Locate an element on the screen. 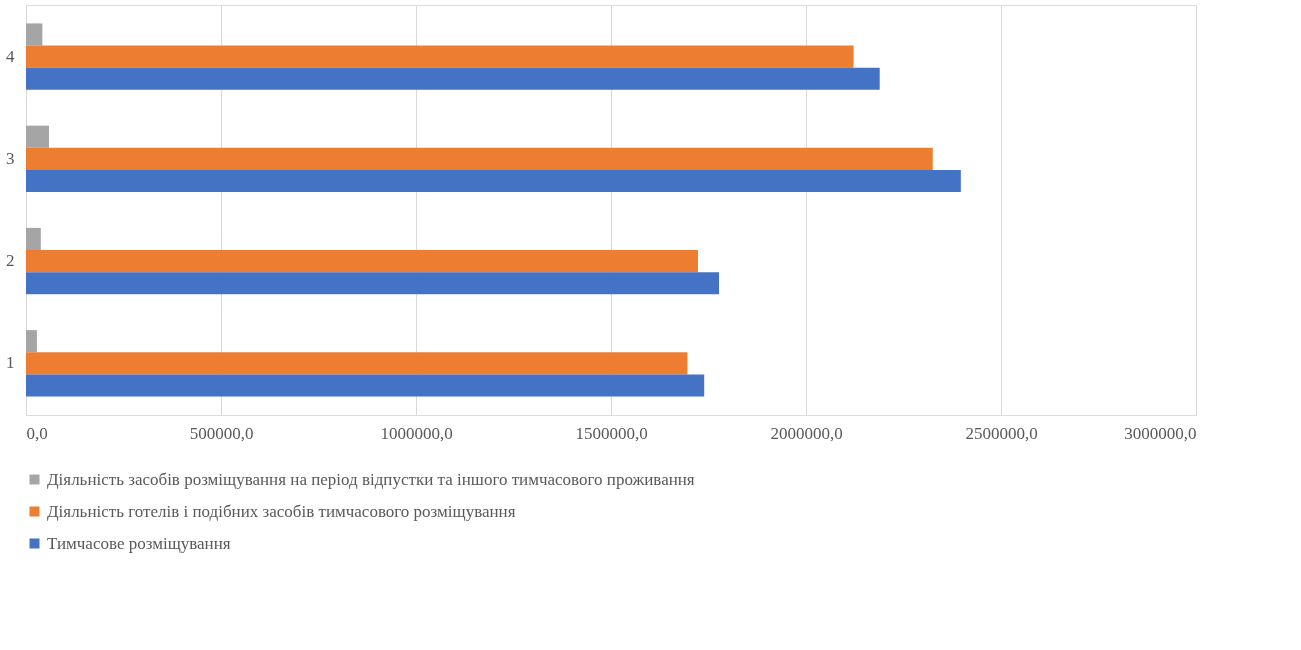 This screenshot has width=1301, height=650. y-tick-label: 4 is located at coordinates (10, 56).